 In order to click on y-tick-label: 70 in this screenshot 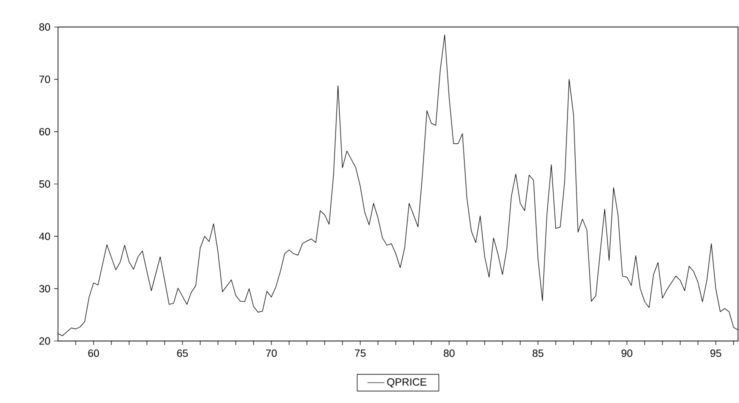, I will do `click(44, 80)`.